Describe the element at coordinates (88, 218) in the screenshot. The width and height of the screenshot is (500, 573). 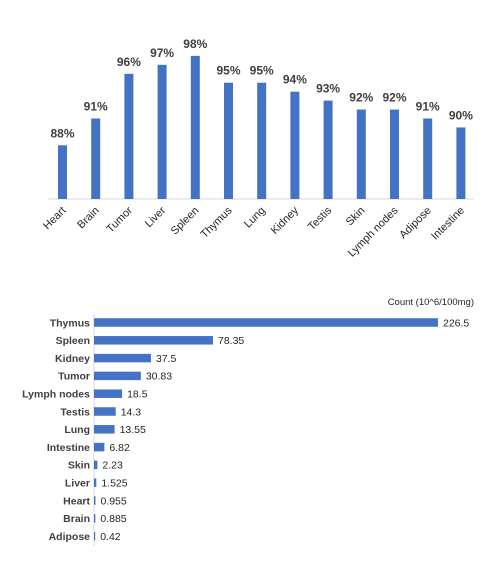
I see `chart1-category-label: Brain` at that location.